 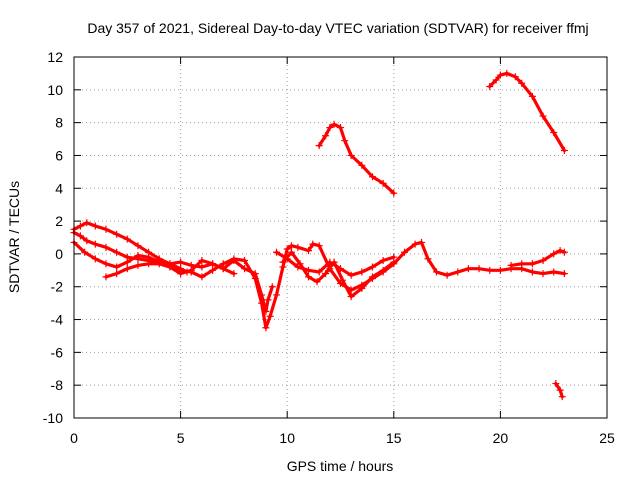 I want to click on y-tick-label: -6, so click(x=57, y=352).